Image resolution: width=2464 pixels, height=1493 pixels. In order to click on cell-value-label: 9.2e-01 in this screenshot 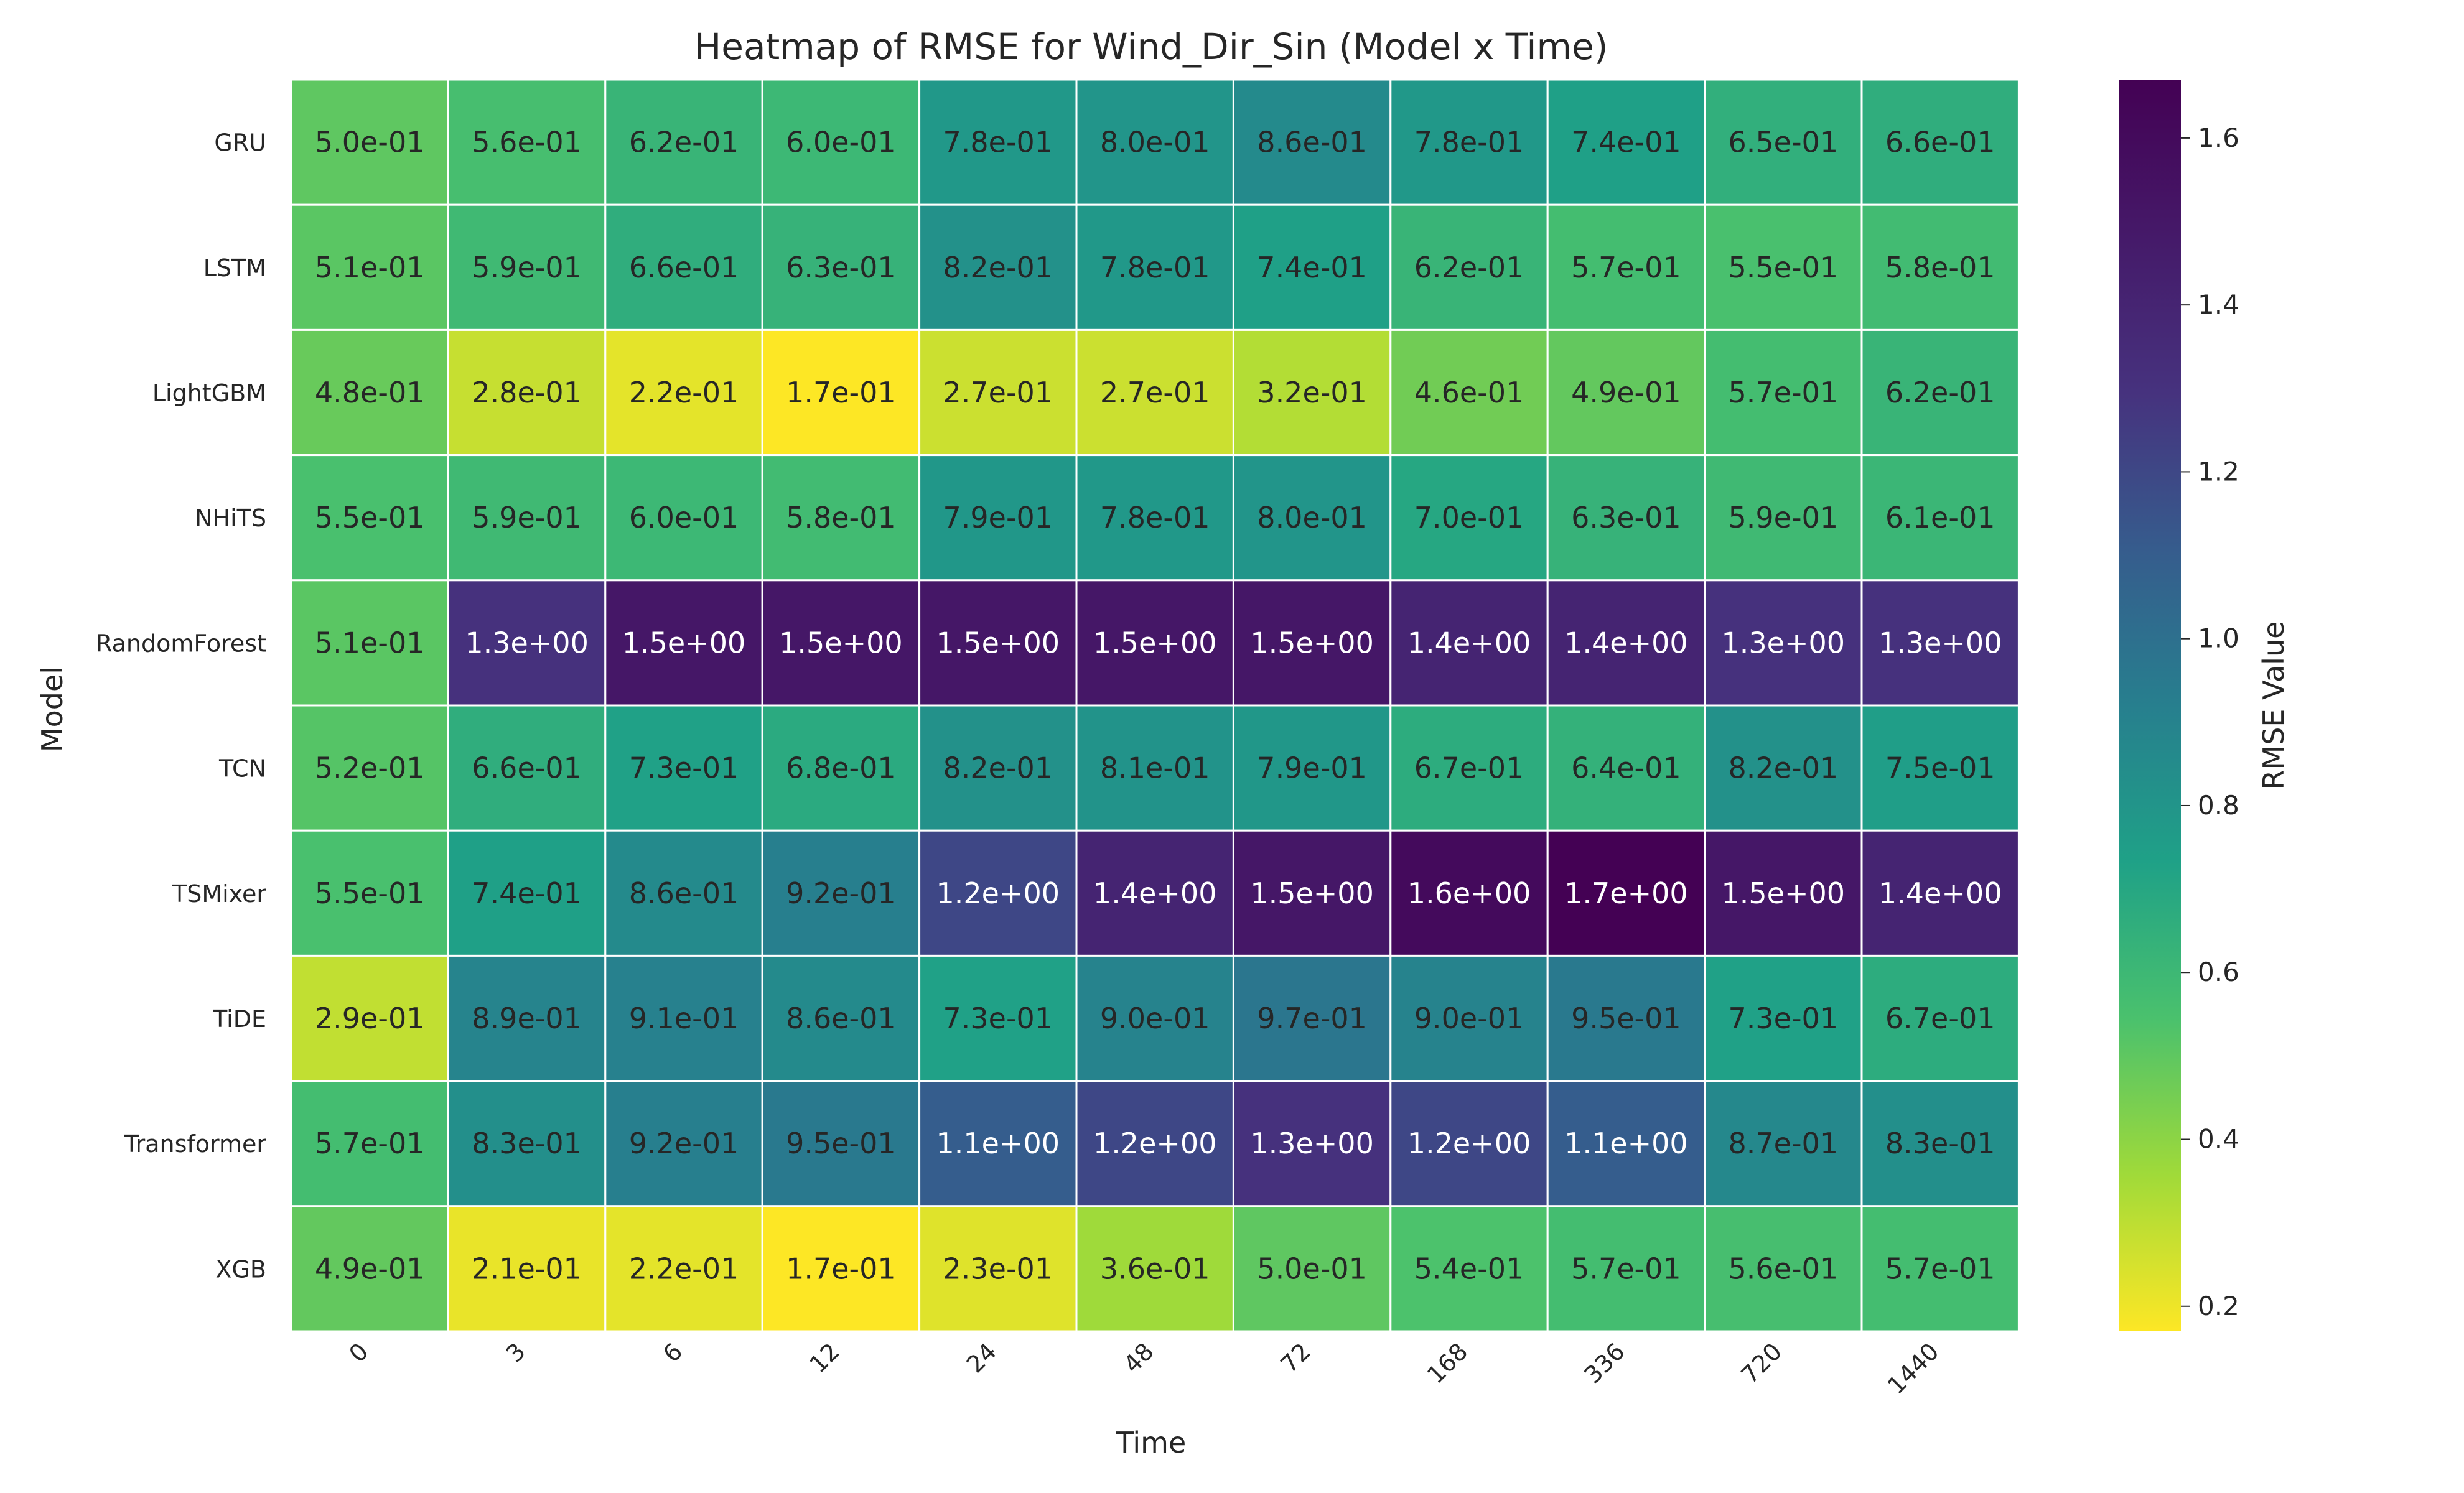, I will do `click(841, 894)`.